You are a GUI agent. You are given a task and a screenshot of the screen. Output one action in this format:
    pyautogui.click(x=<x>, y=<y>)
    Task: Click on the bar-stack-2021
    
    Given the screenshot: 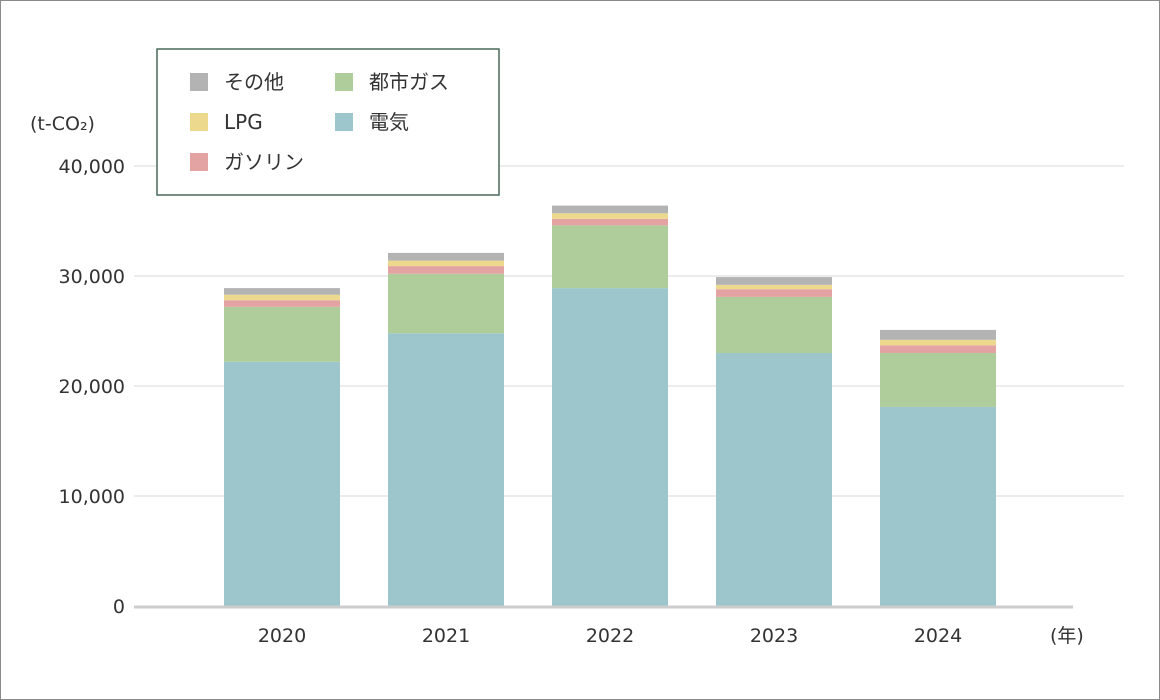 What is the action you would take?
    pyautogui.click(x=446, y=429)
    